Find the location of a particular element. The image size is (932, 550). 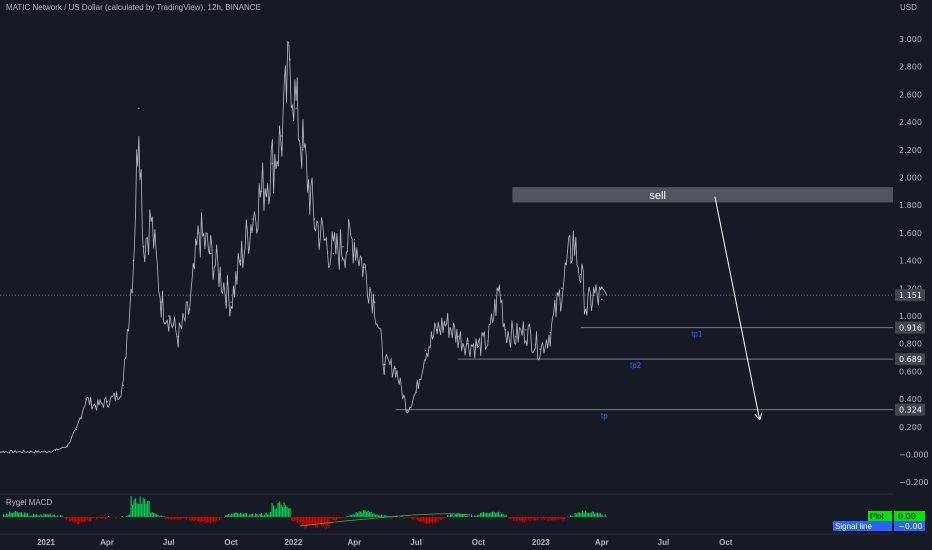

macd-legend: Plot 0.00 Signal line −0.00 is located at coordinates (879, 521).